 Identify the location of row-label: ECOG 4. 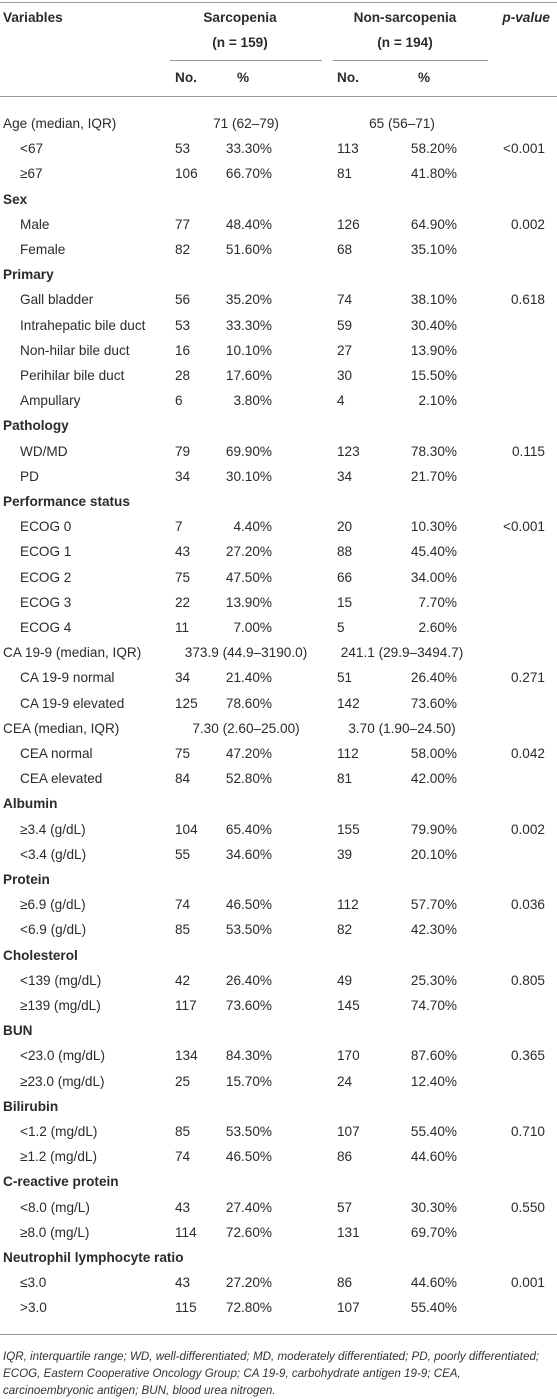
(46, 627).